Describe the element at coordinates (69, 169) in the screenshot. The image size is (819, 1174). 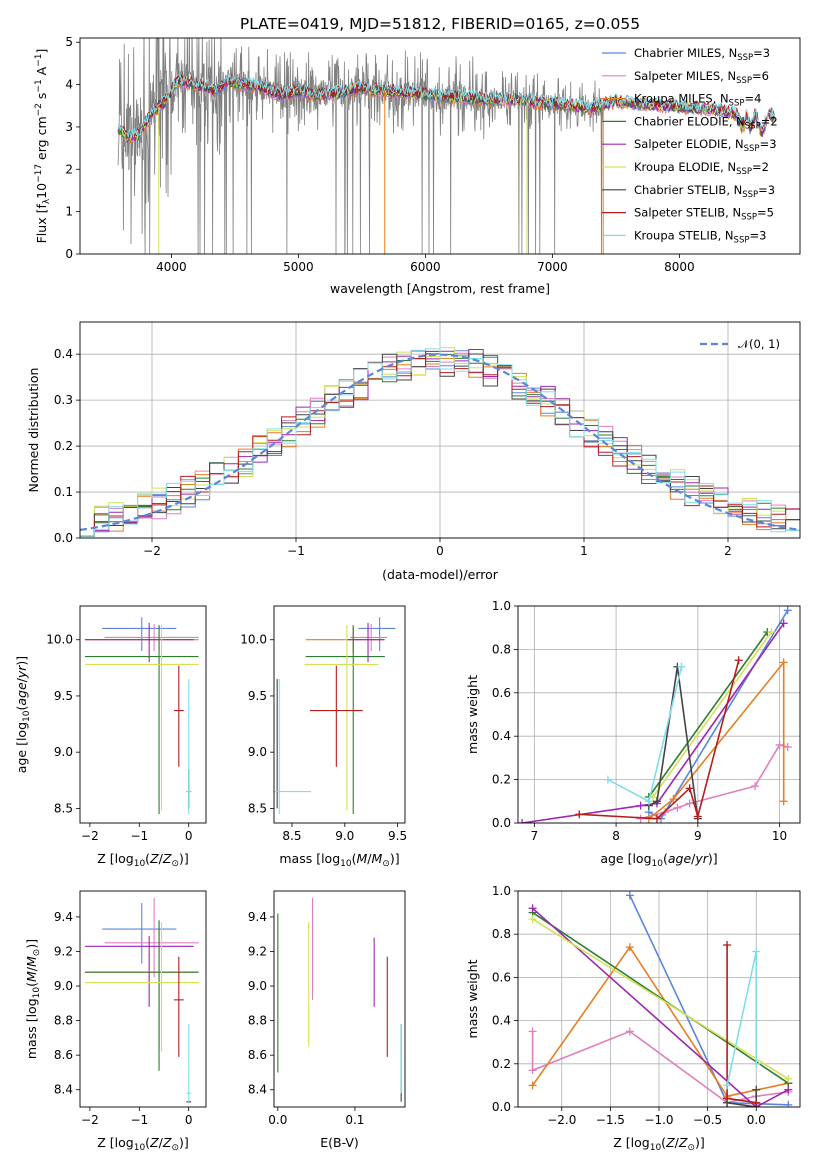
I see `y-tick-label: 2` at that location.